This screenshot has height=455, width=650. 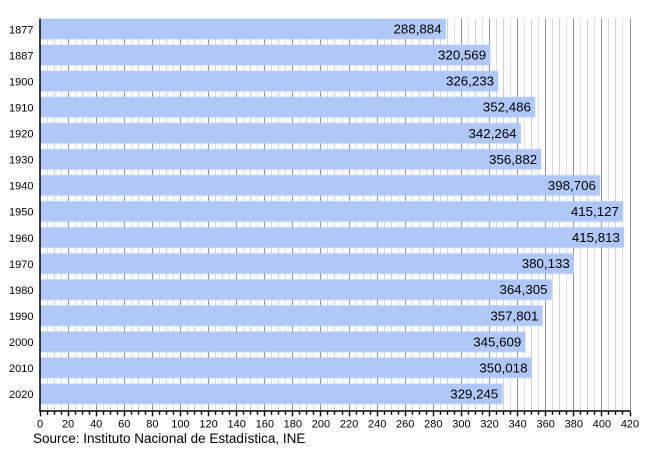 What do you see at coordinates (21, 395) in the screenshot?
I see `svg-text: 2020` at bounding box center [21, 395].